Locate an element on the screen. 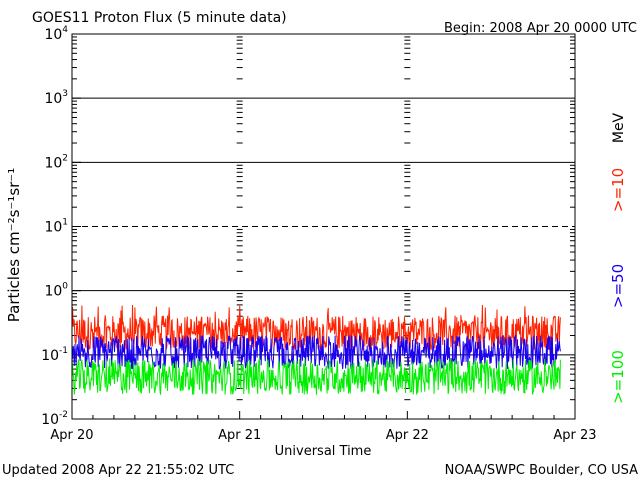 This screenshot has height=485, width=640. credit: NOAA/SWPC Boulder, CO USA is located at coordinates (541, 470).